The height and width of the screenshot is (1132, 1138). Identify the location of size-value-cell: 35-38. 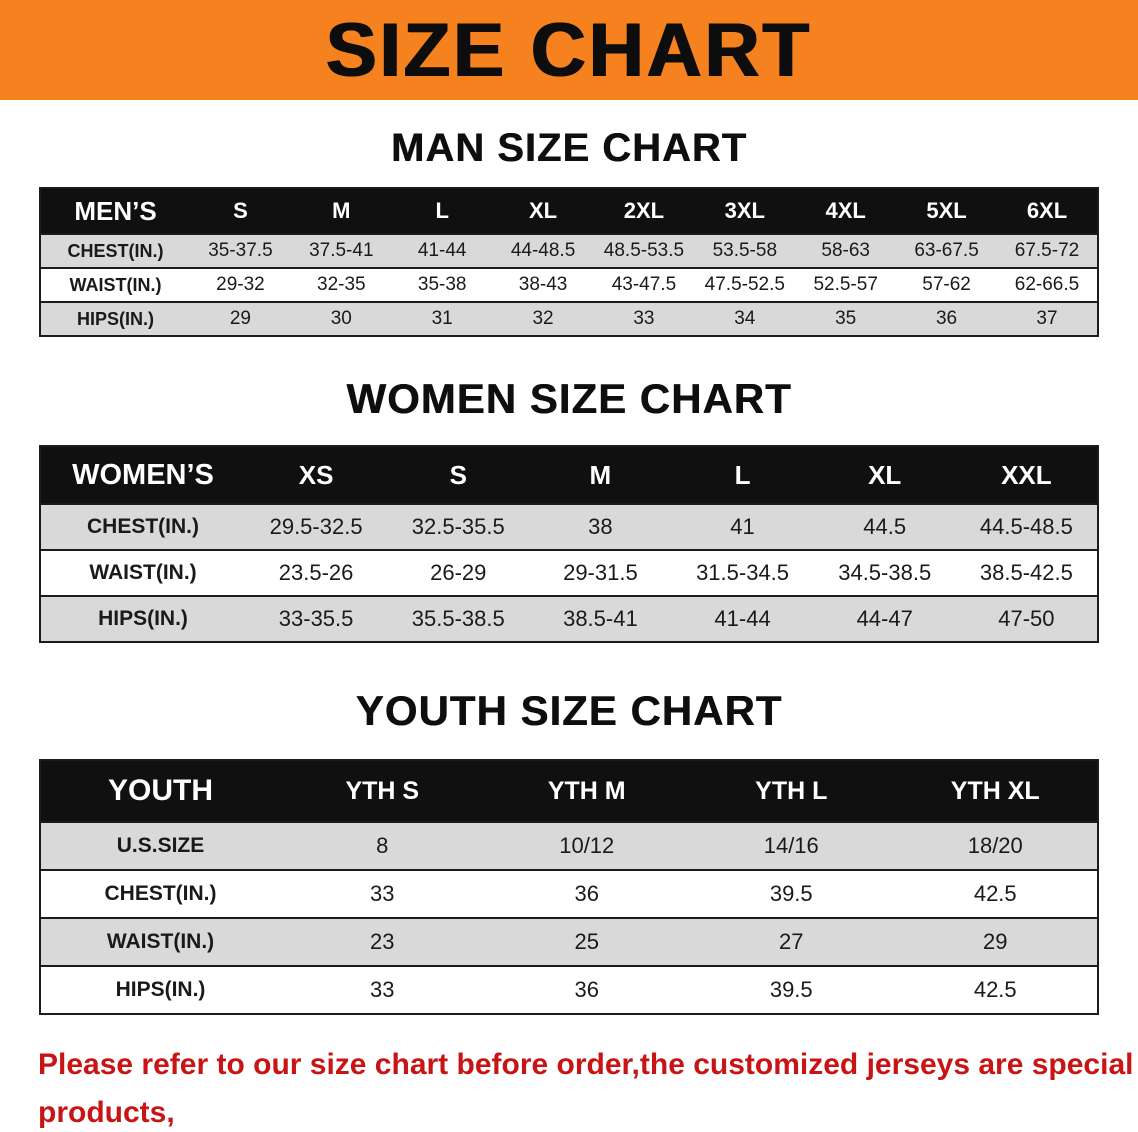
(442, 284).